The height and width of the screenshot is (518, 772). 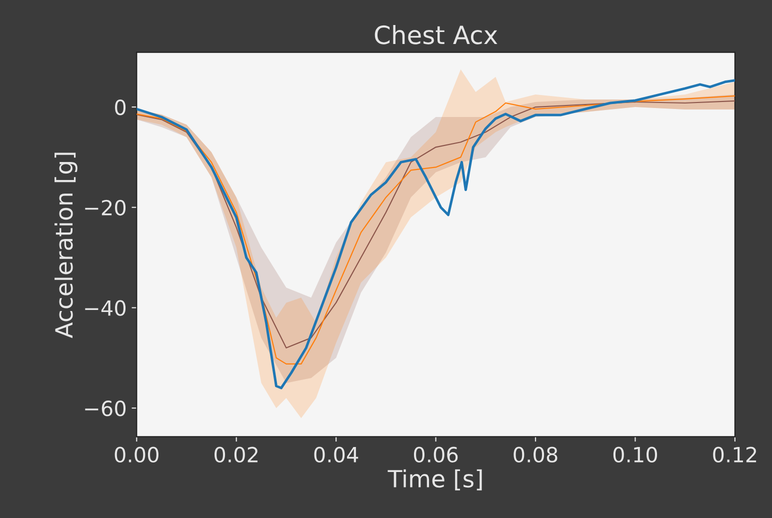 I want to click on x-tick-label: 0.02, so click(x=236, y=454).